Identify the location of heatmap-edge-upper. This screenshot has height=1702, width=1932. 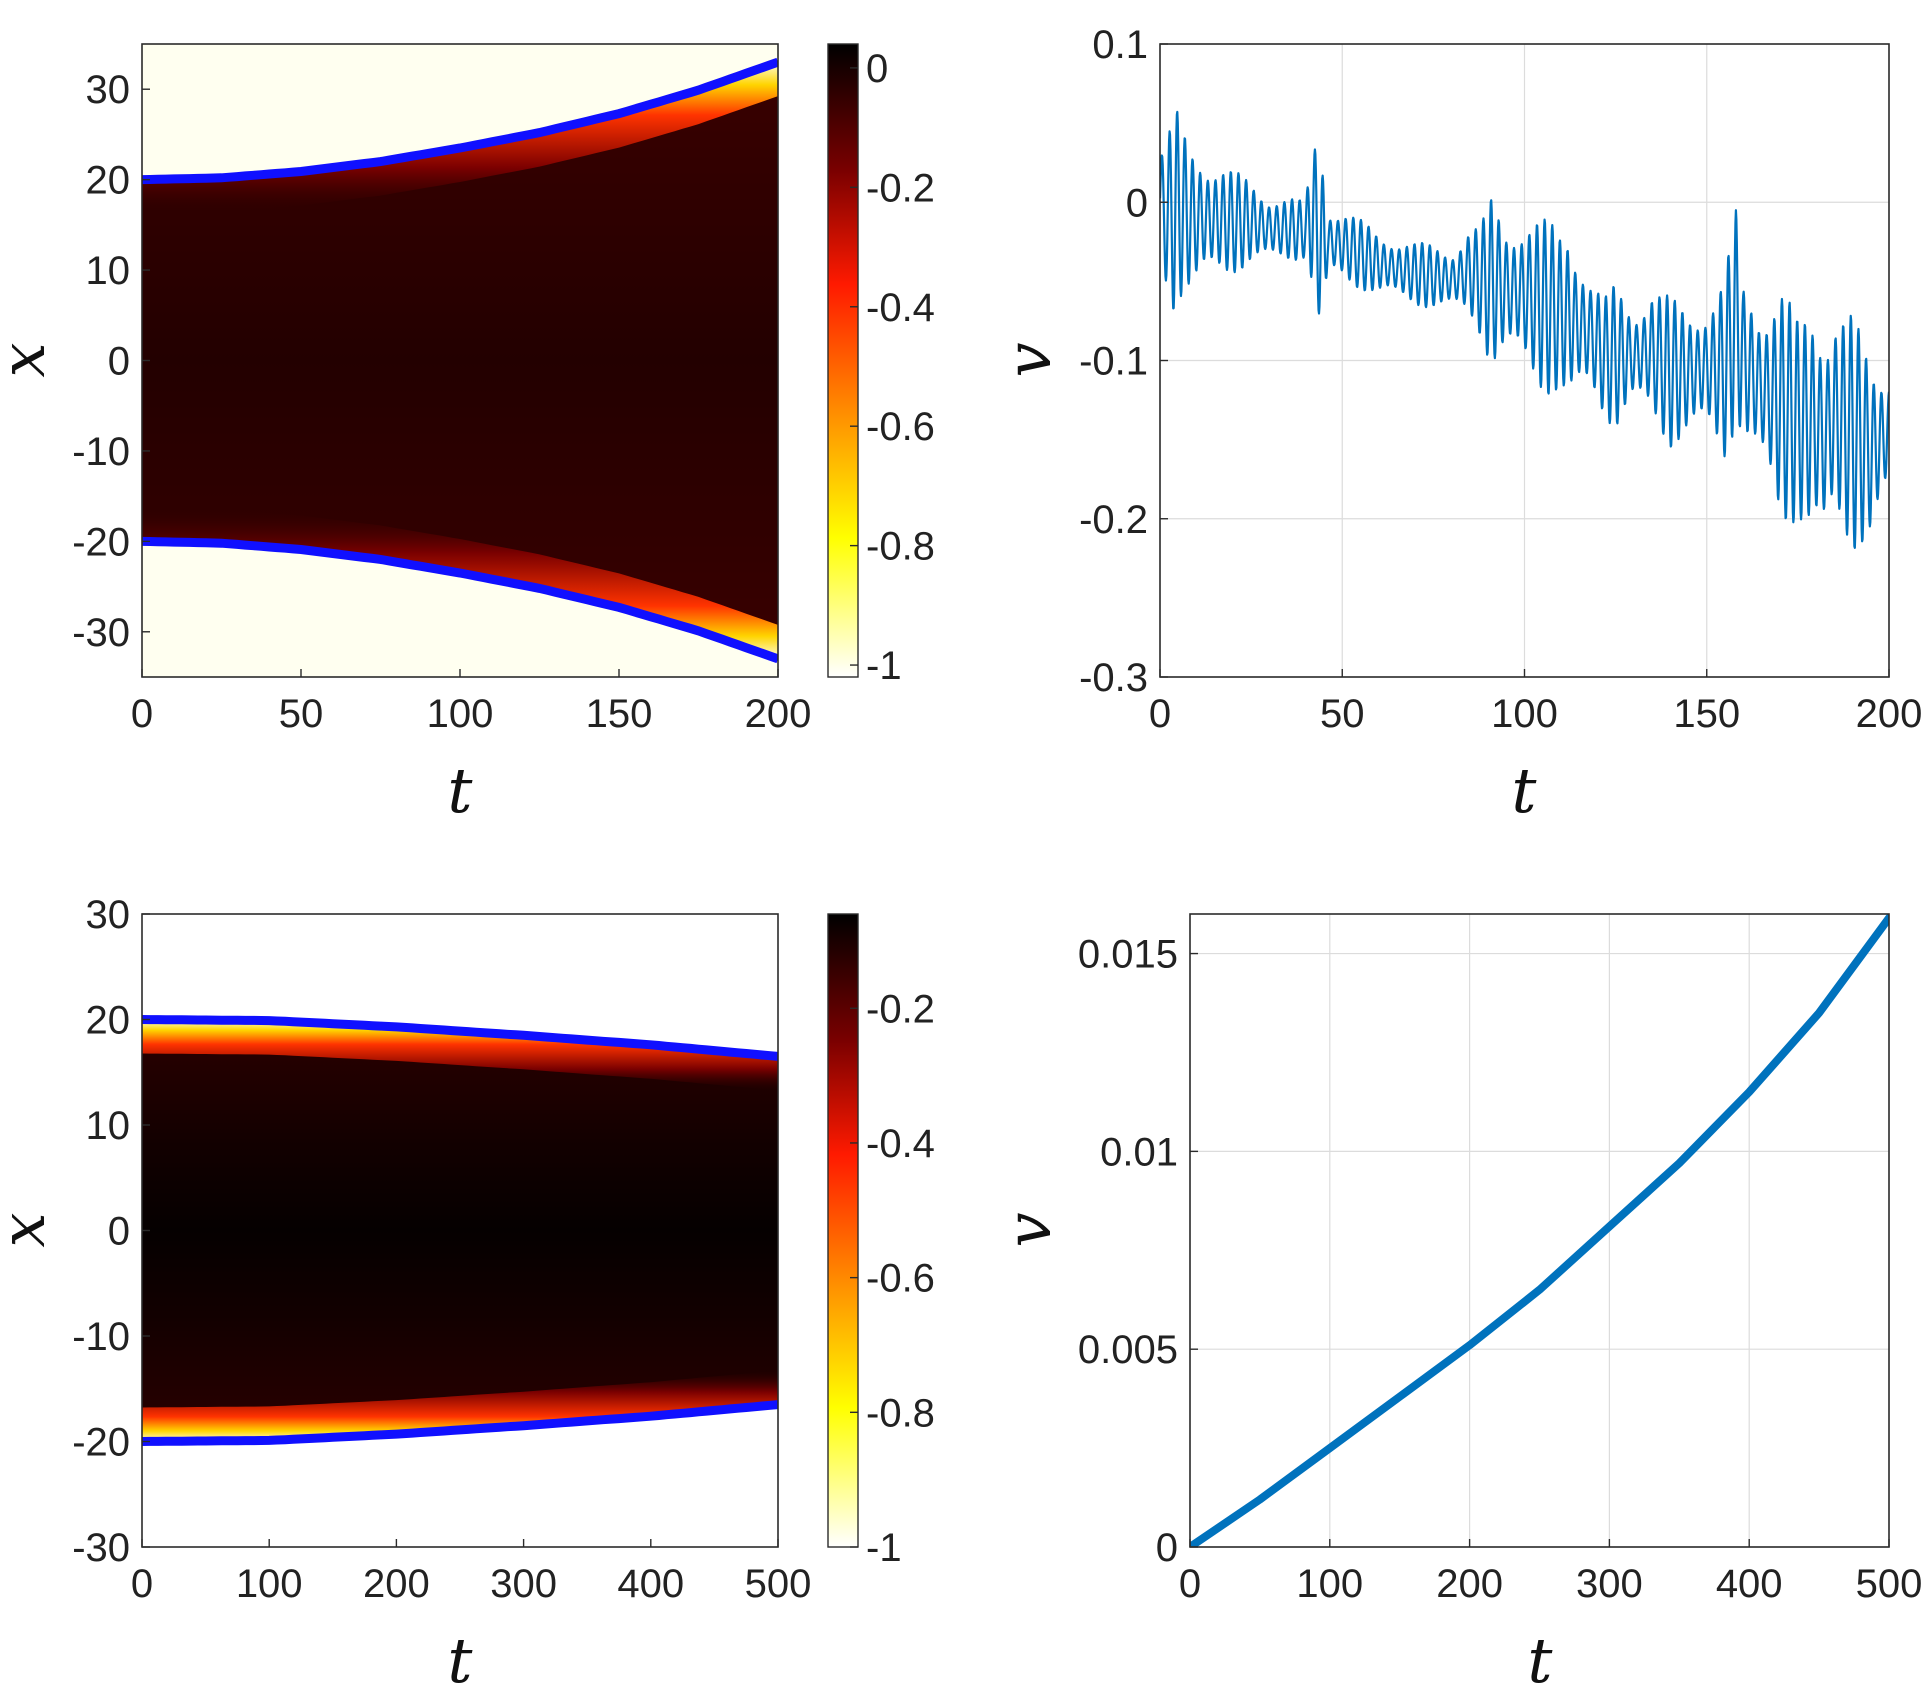
(460, 1055).